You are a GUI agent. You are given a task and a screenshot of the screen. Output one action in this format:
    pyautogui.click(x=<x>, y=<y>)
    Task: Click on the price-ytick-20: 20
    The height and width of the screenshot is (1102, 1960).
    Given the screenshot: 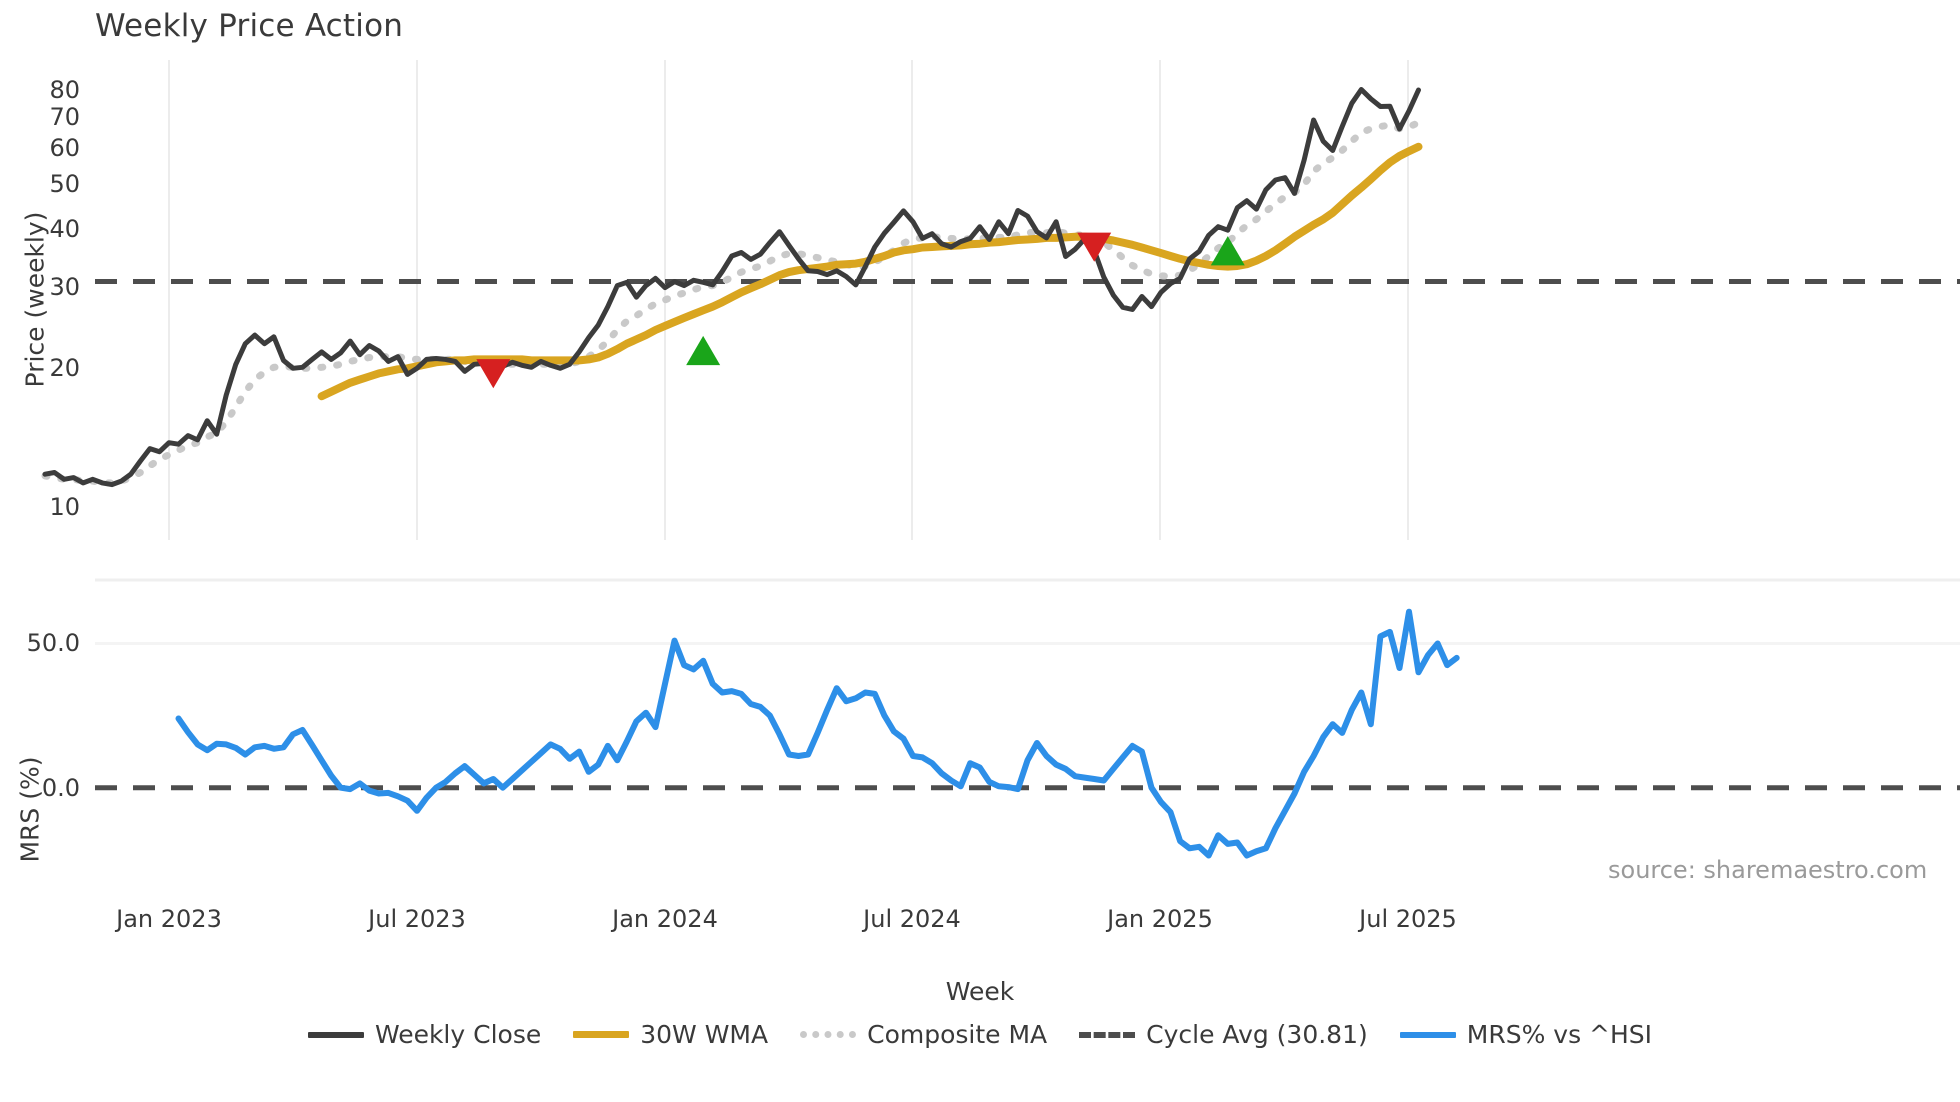 What is the action you would take?
    pyautogui.click(x=64, y=368)
    